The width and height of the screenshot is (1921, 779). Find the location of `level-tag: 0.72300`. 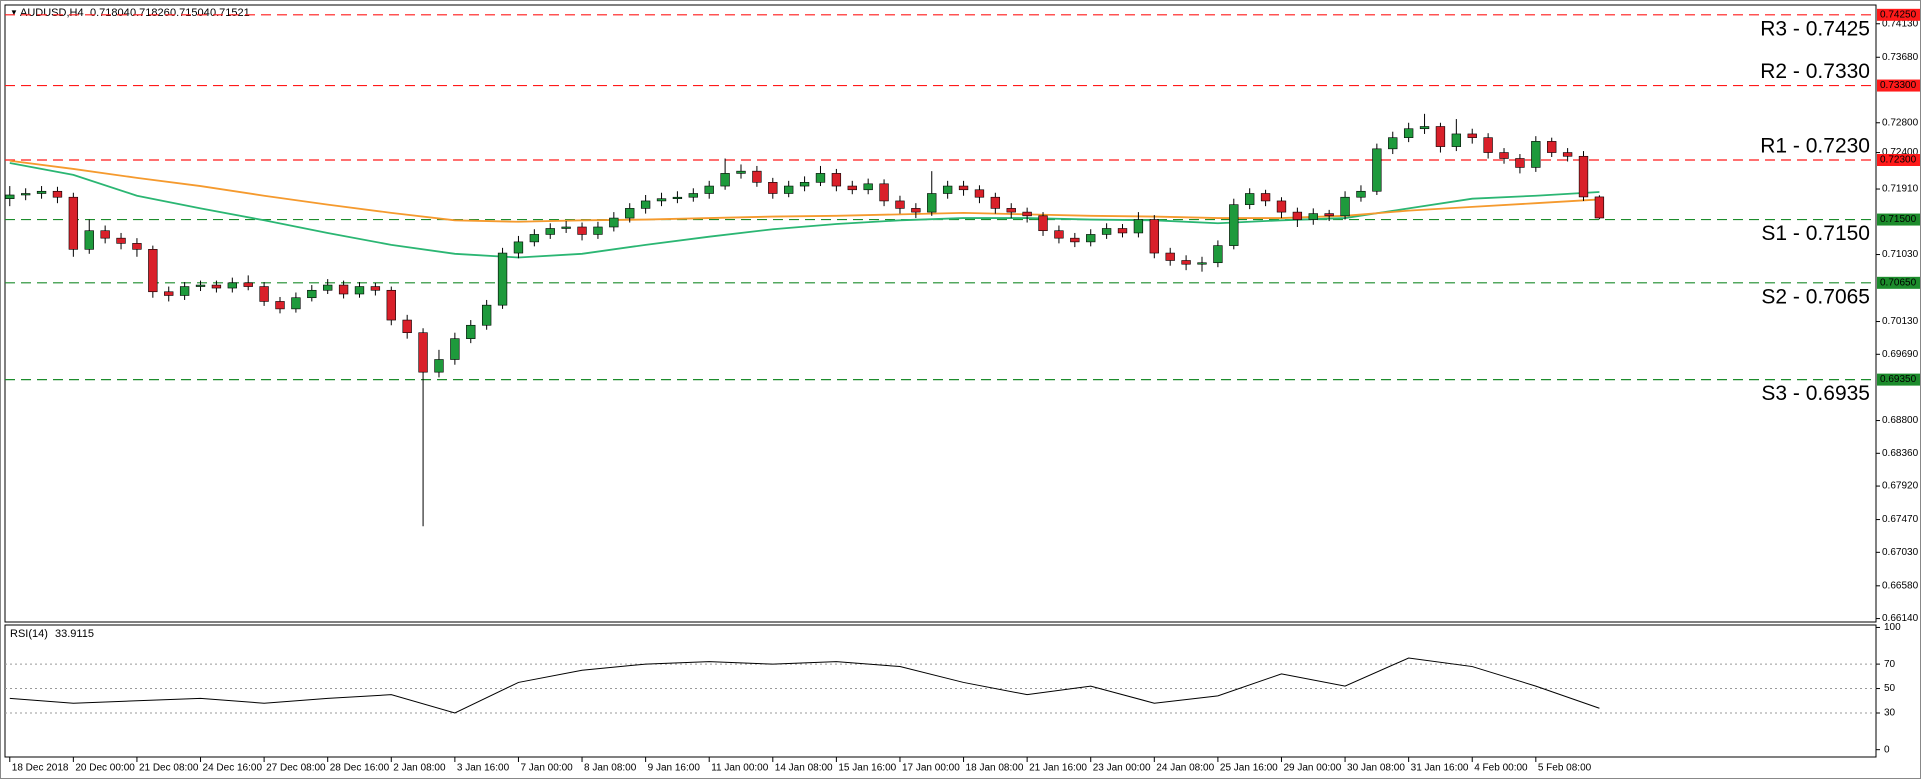

level-tag: 0.72300 is located at coordinates (1898, 160).